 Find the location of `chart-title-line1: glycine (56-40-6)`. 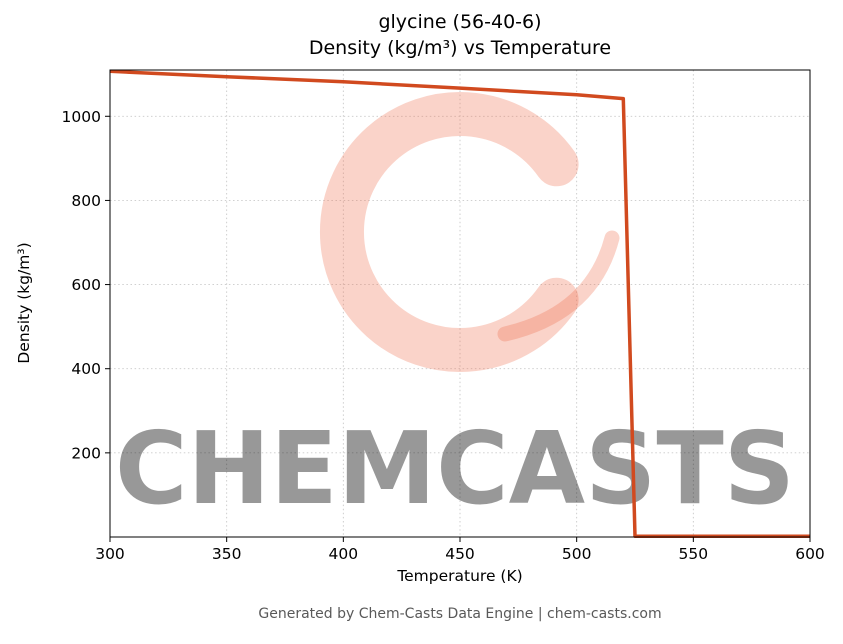

chart-title-line1: glycine (56-40-6) is located at coordinates (460, 22).